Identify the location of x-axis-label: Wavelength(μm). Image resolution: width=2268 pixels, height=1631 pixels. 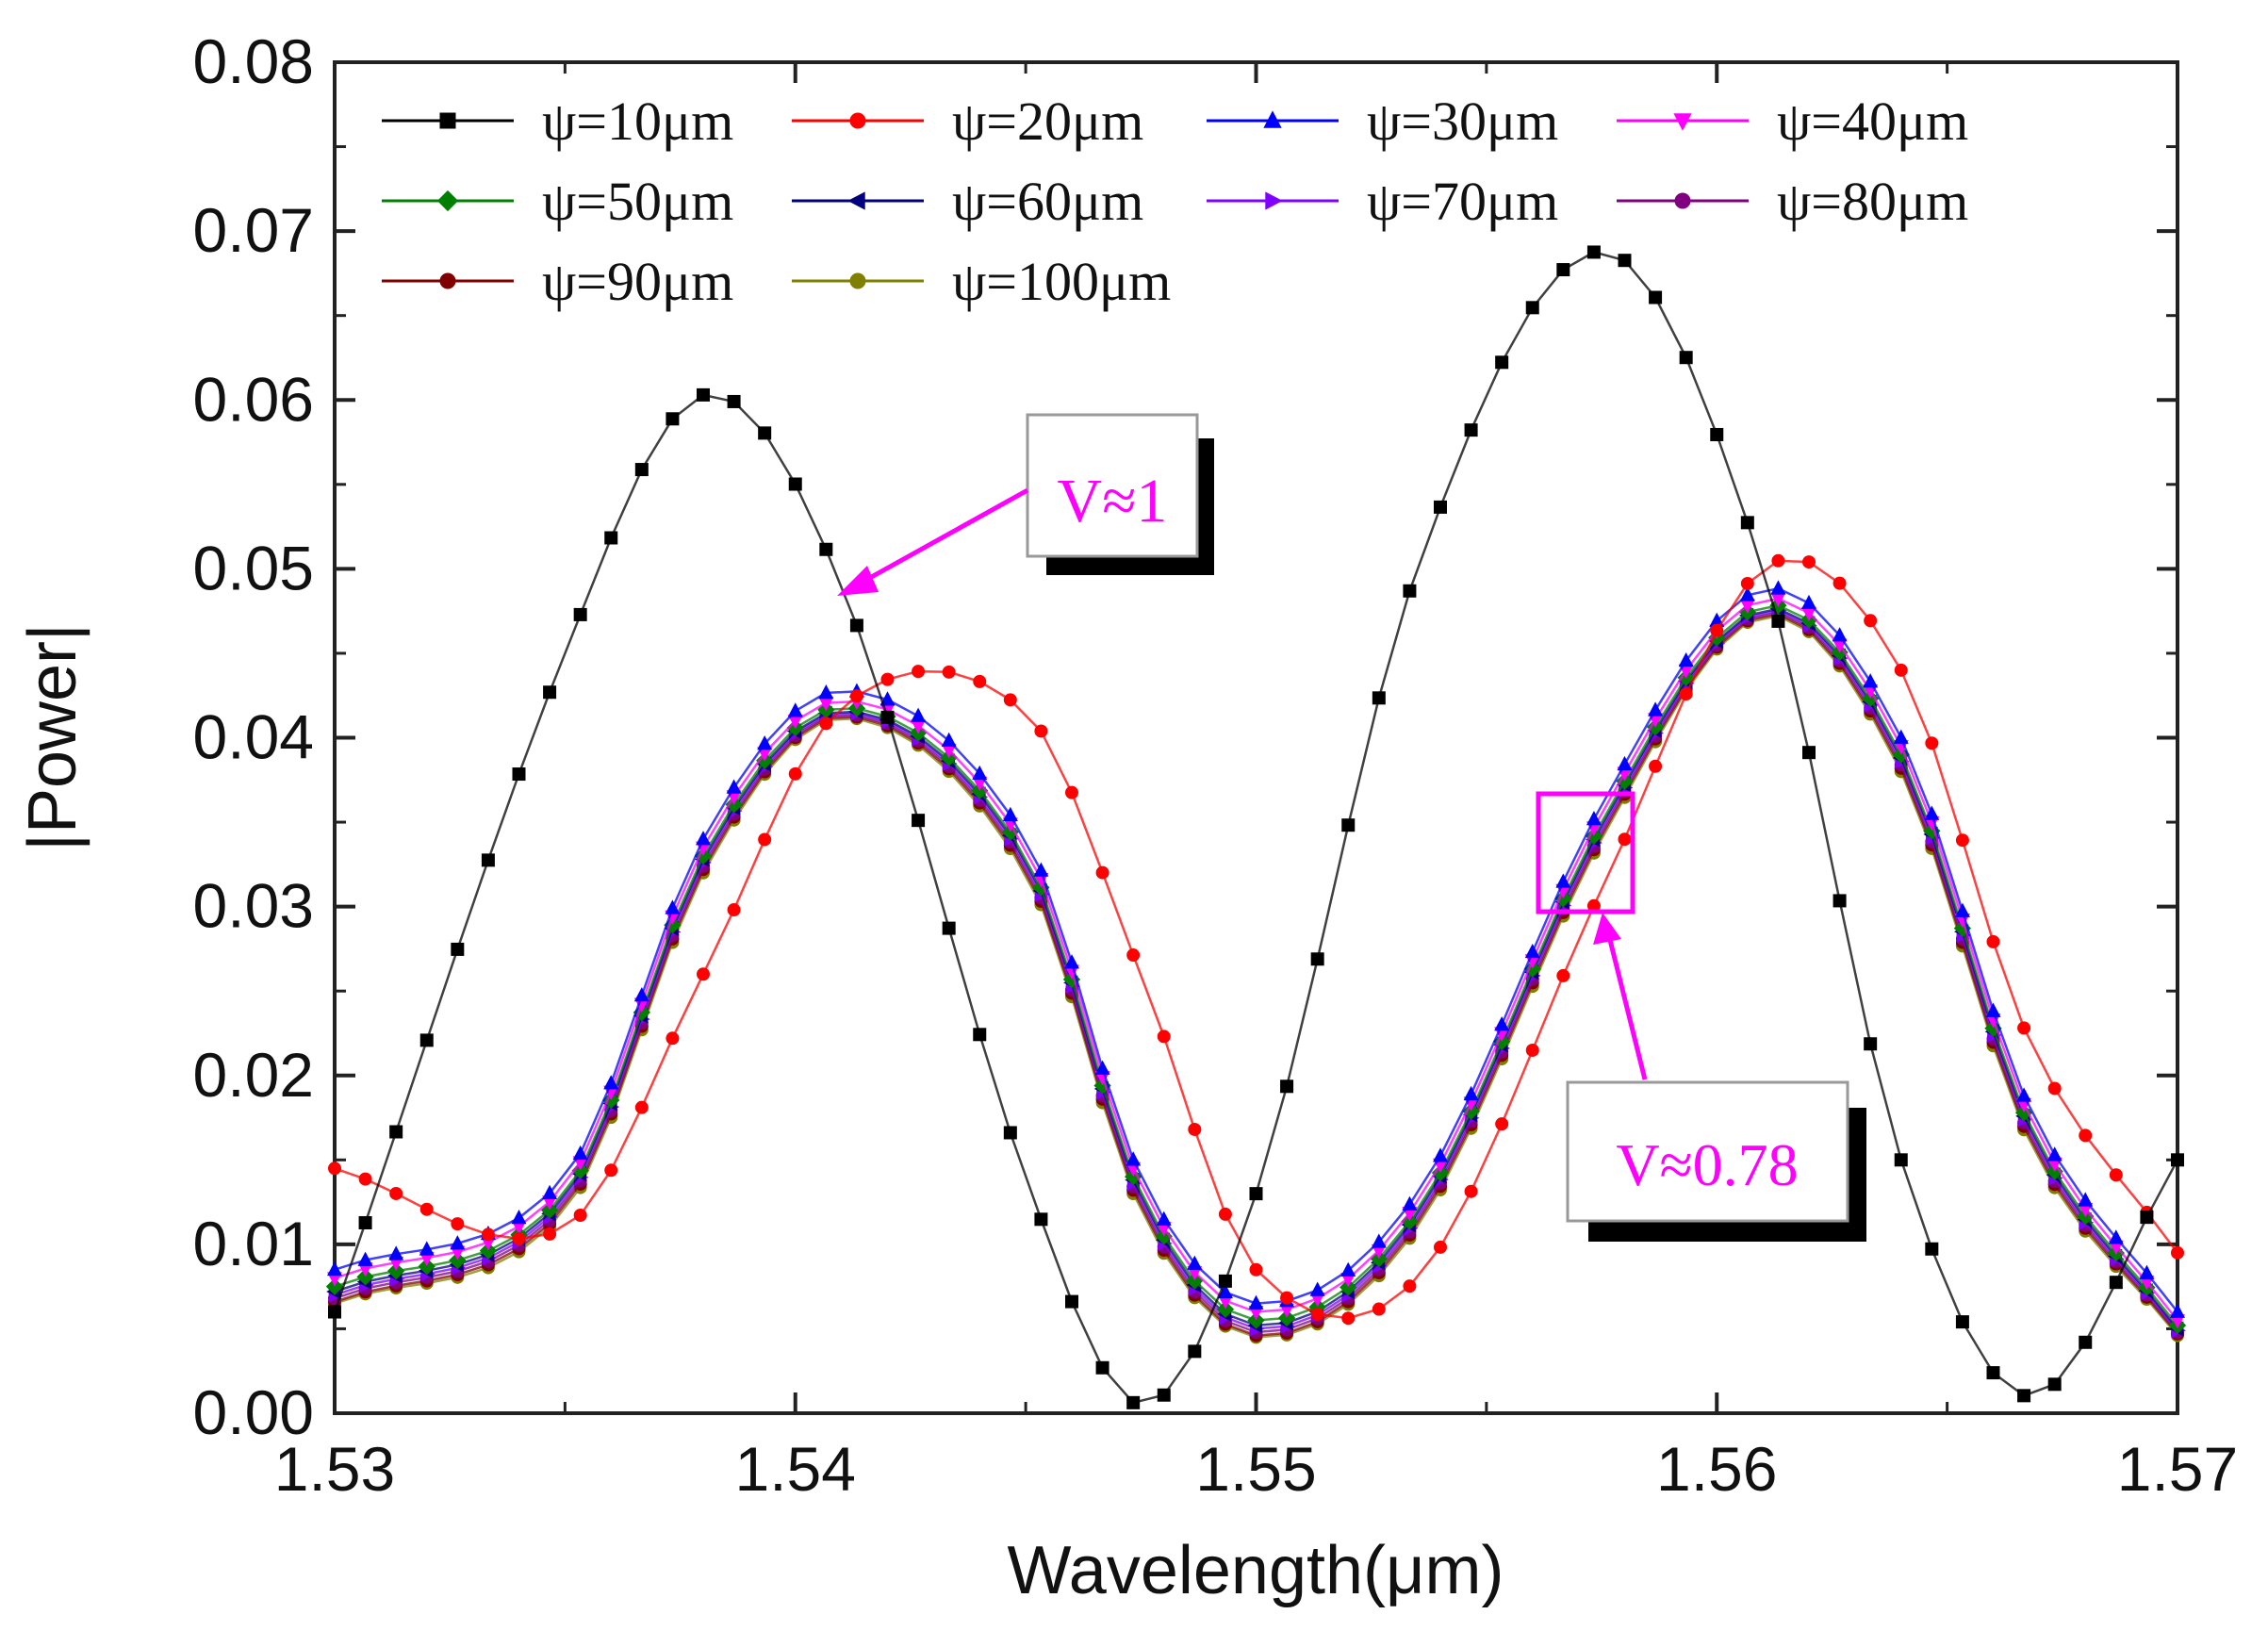
(1256, 1570).